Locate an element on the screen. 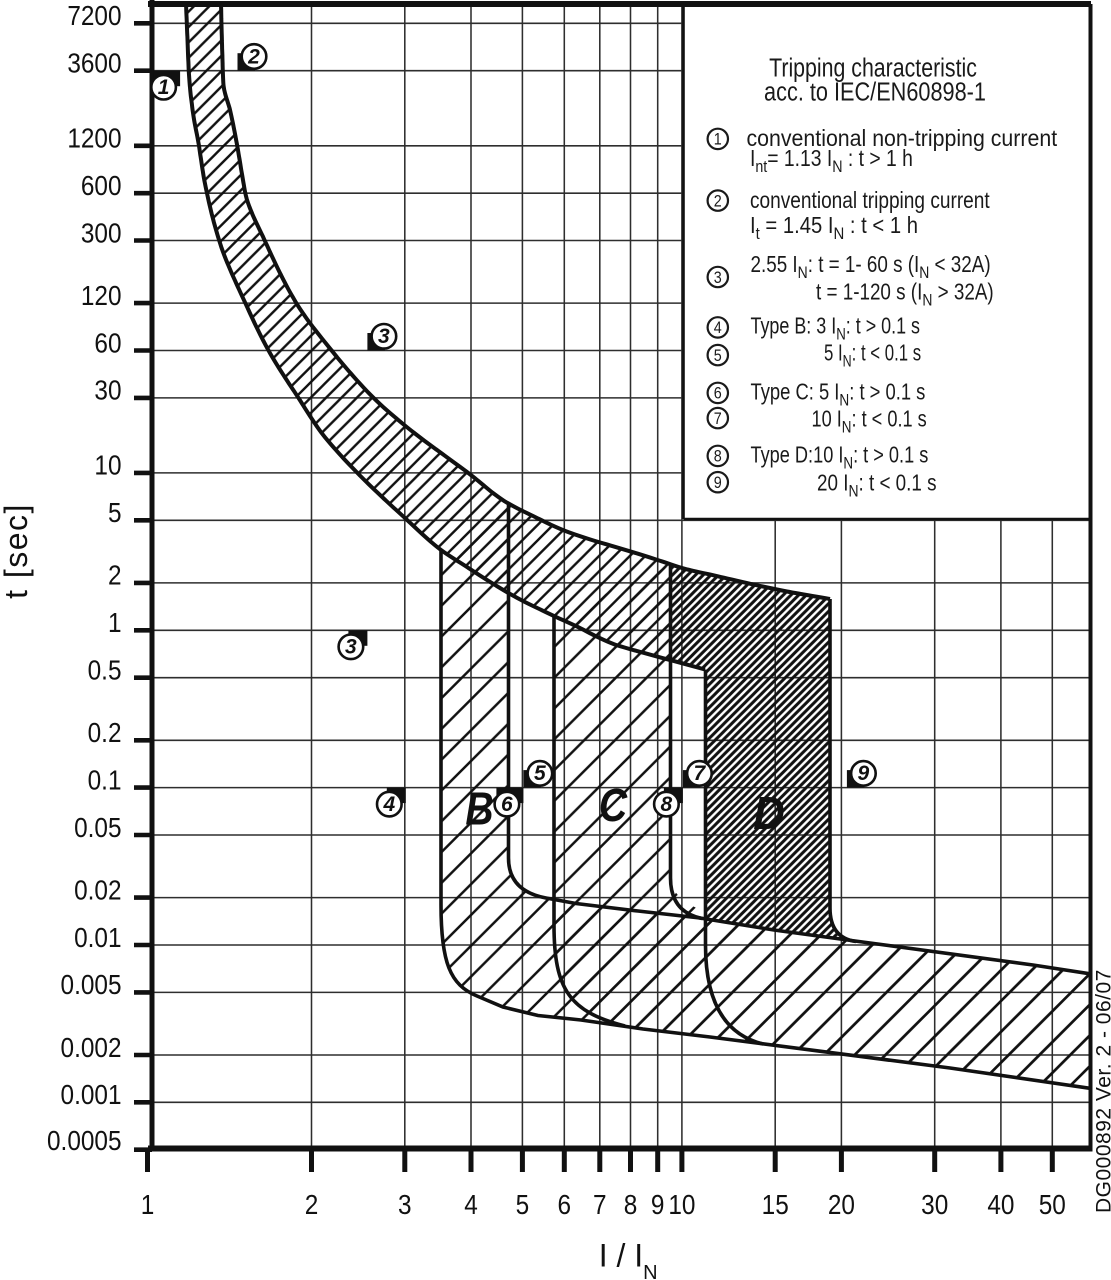 The image size is (1111, 1280). svg-text: Int​= 1.13 IN​ : t > 1 h is located at coordinates (831, 162).